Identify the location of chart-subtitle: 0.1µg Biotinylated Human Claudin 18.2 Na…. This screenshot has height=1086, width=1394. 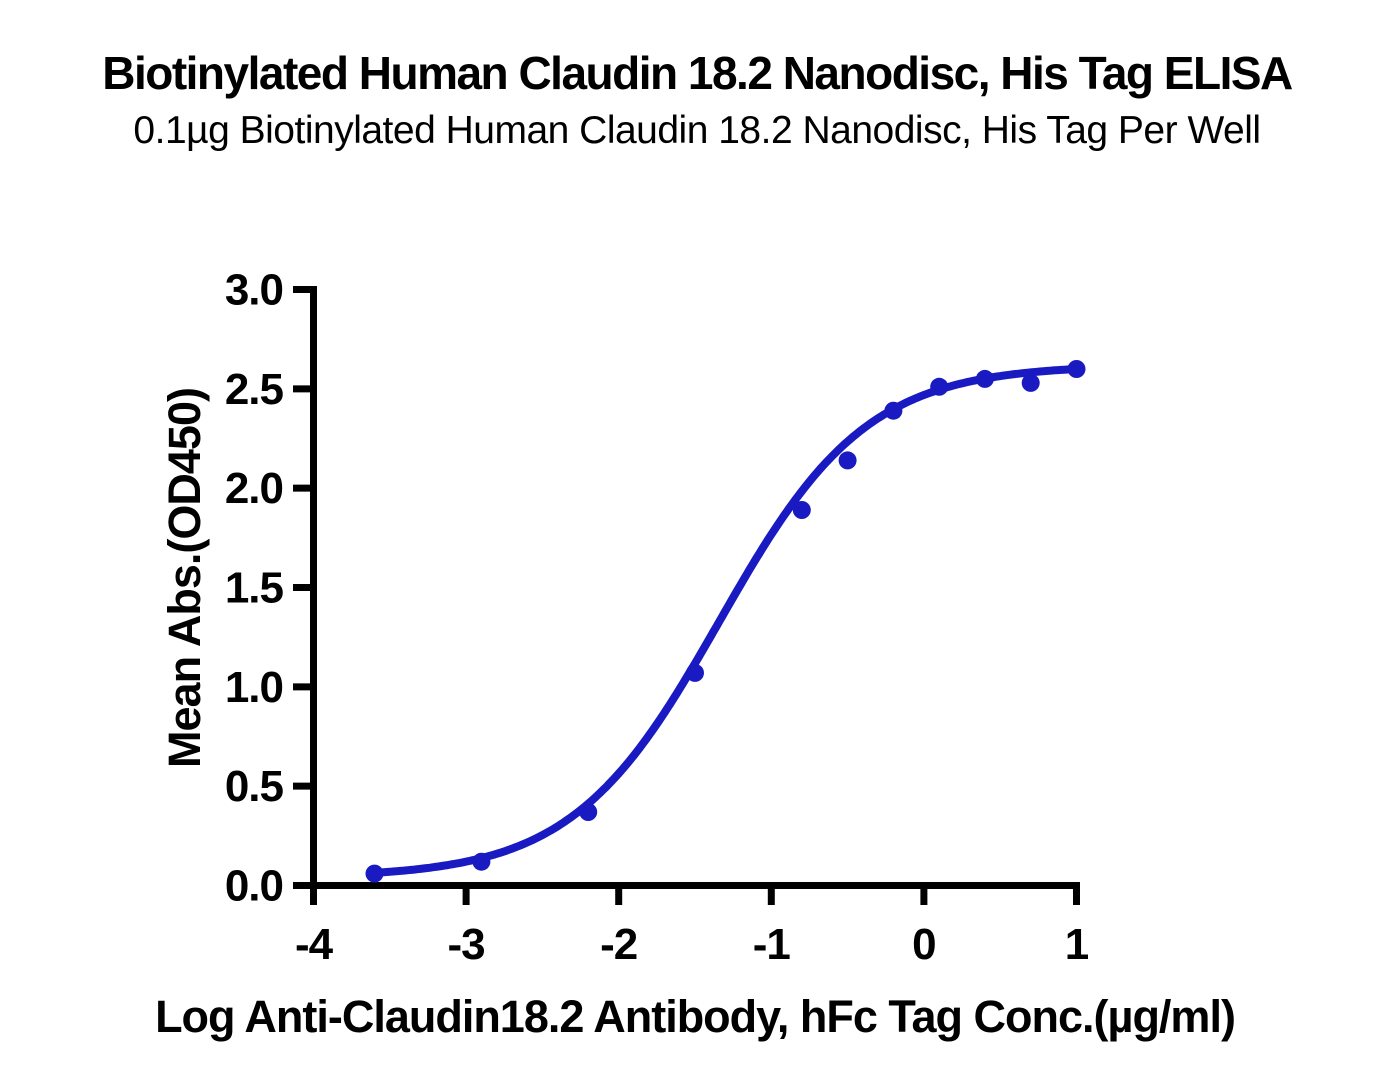
(697, 130).